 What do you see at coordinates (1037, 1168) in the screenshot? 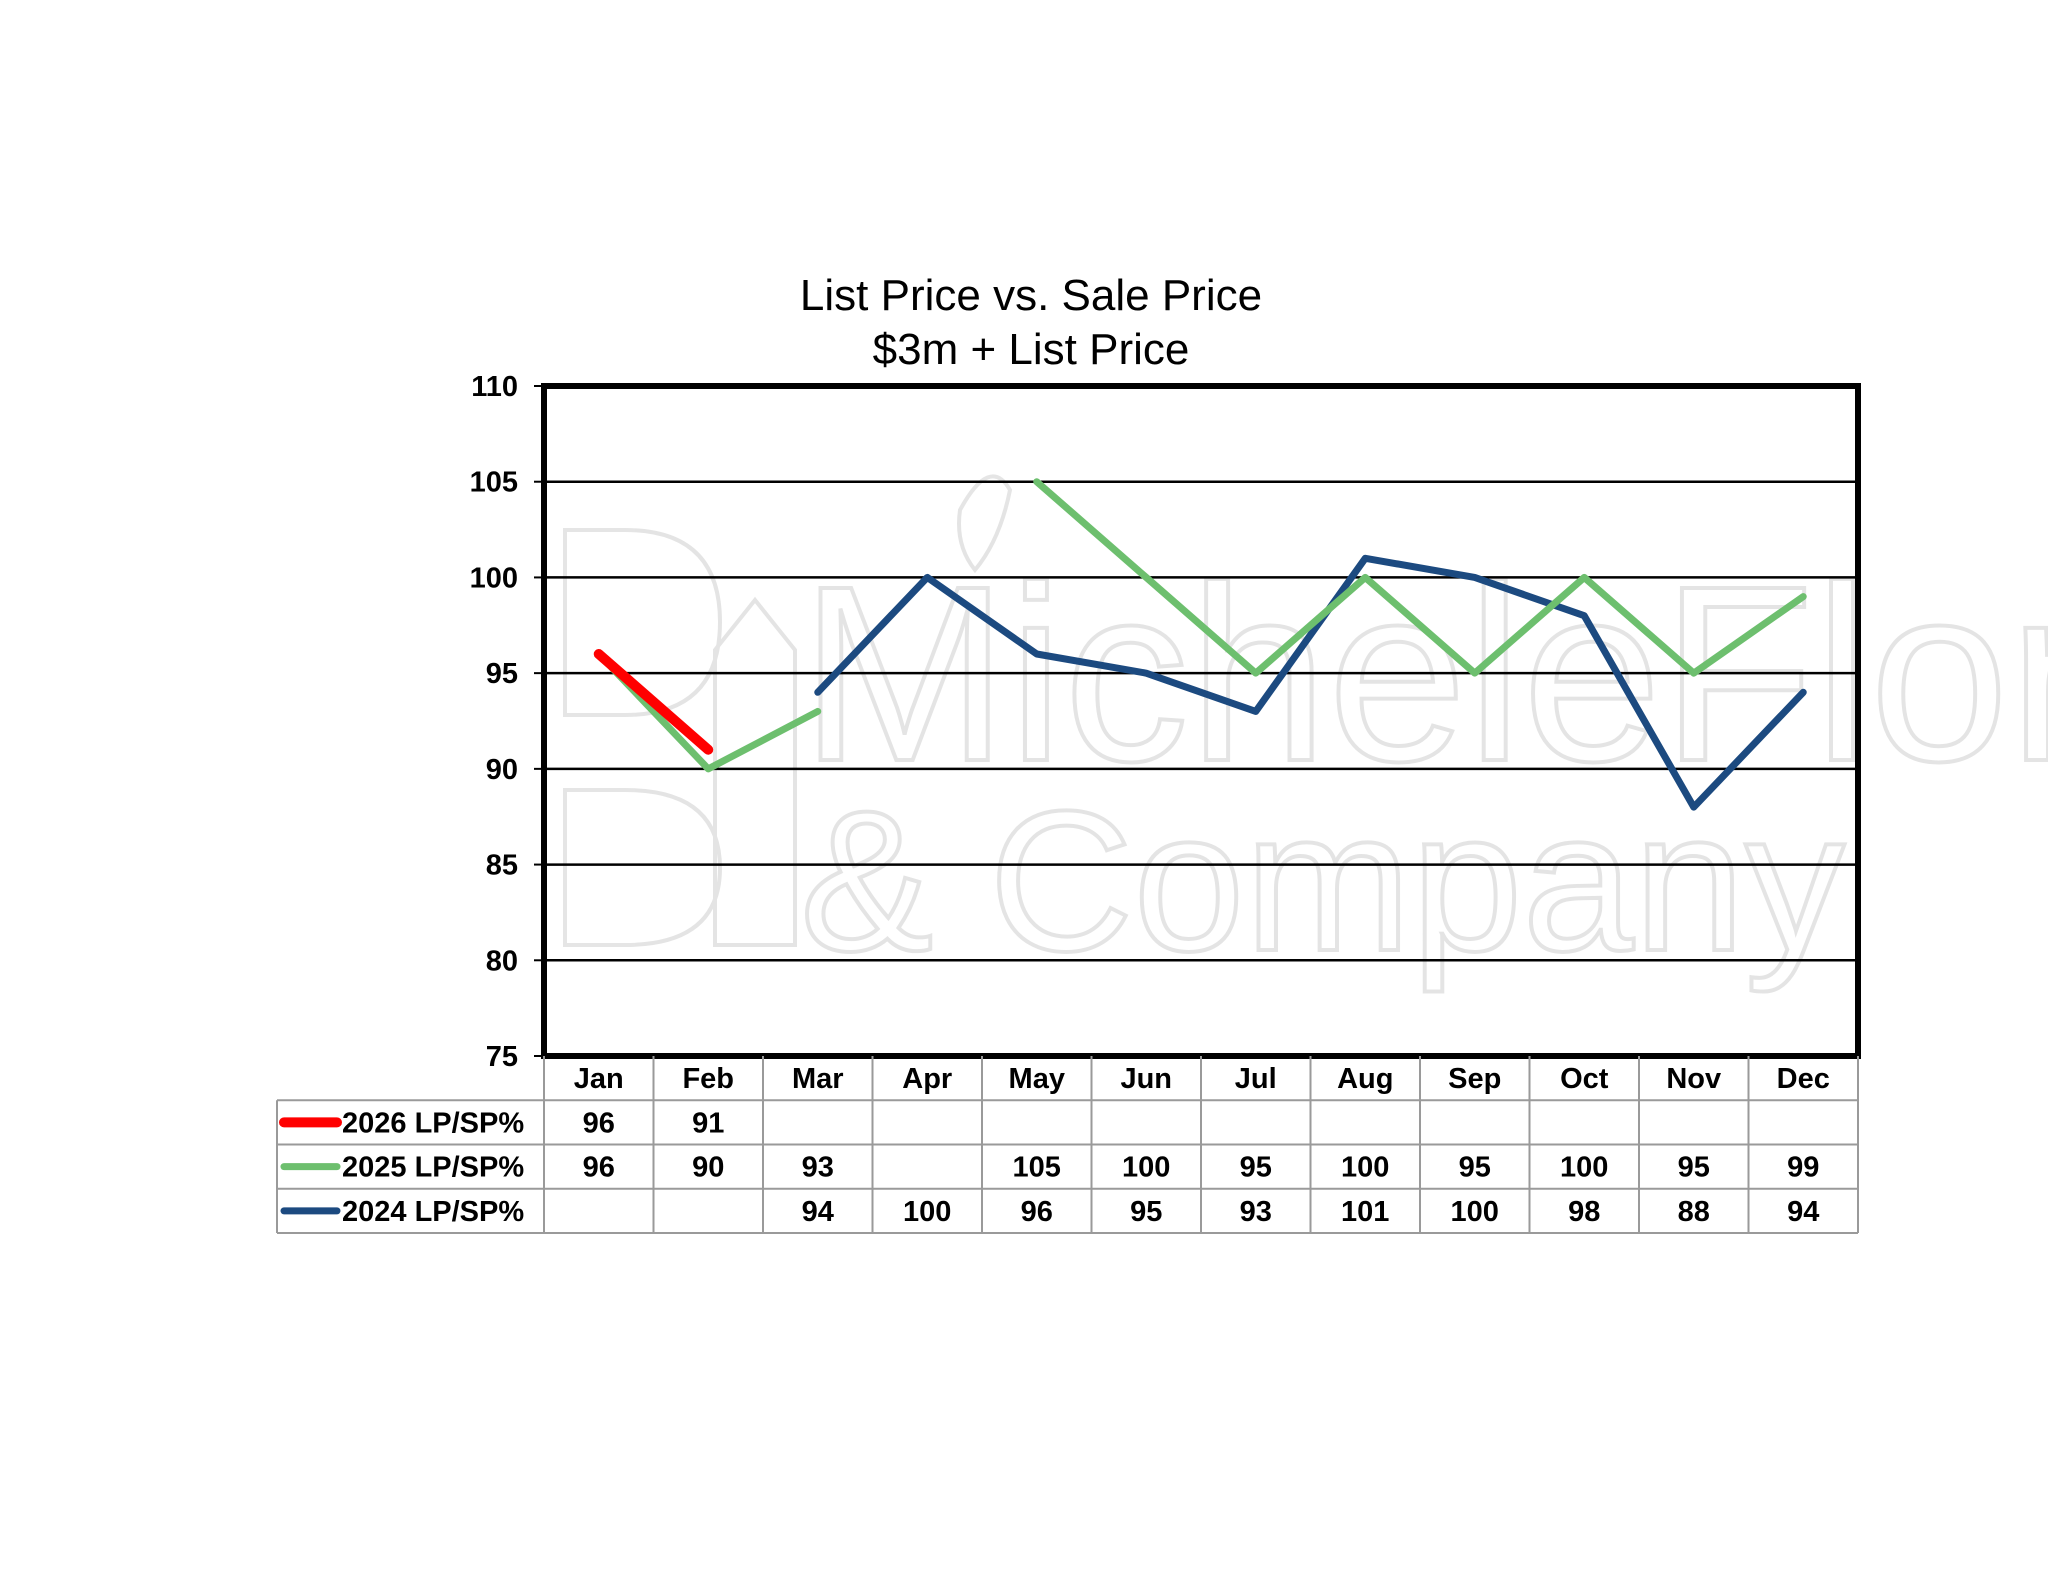
I see `table-cell-value: 105` at bounding box center [1037, 1168].